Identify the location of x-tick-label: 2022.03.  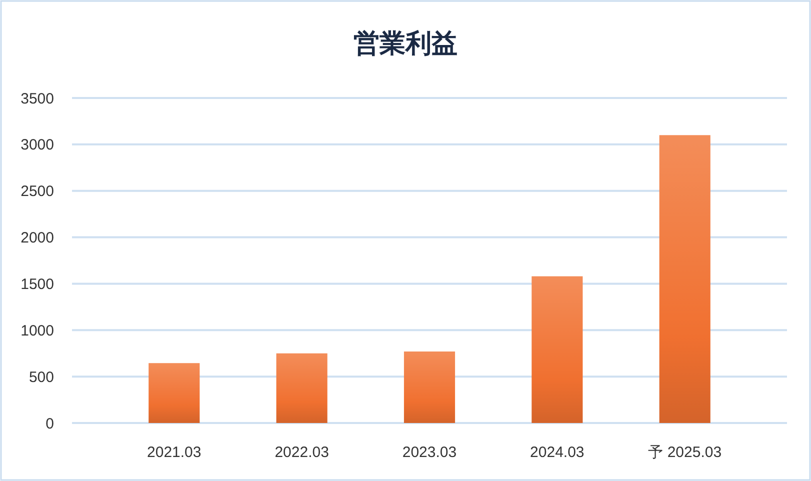
(301, 452).